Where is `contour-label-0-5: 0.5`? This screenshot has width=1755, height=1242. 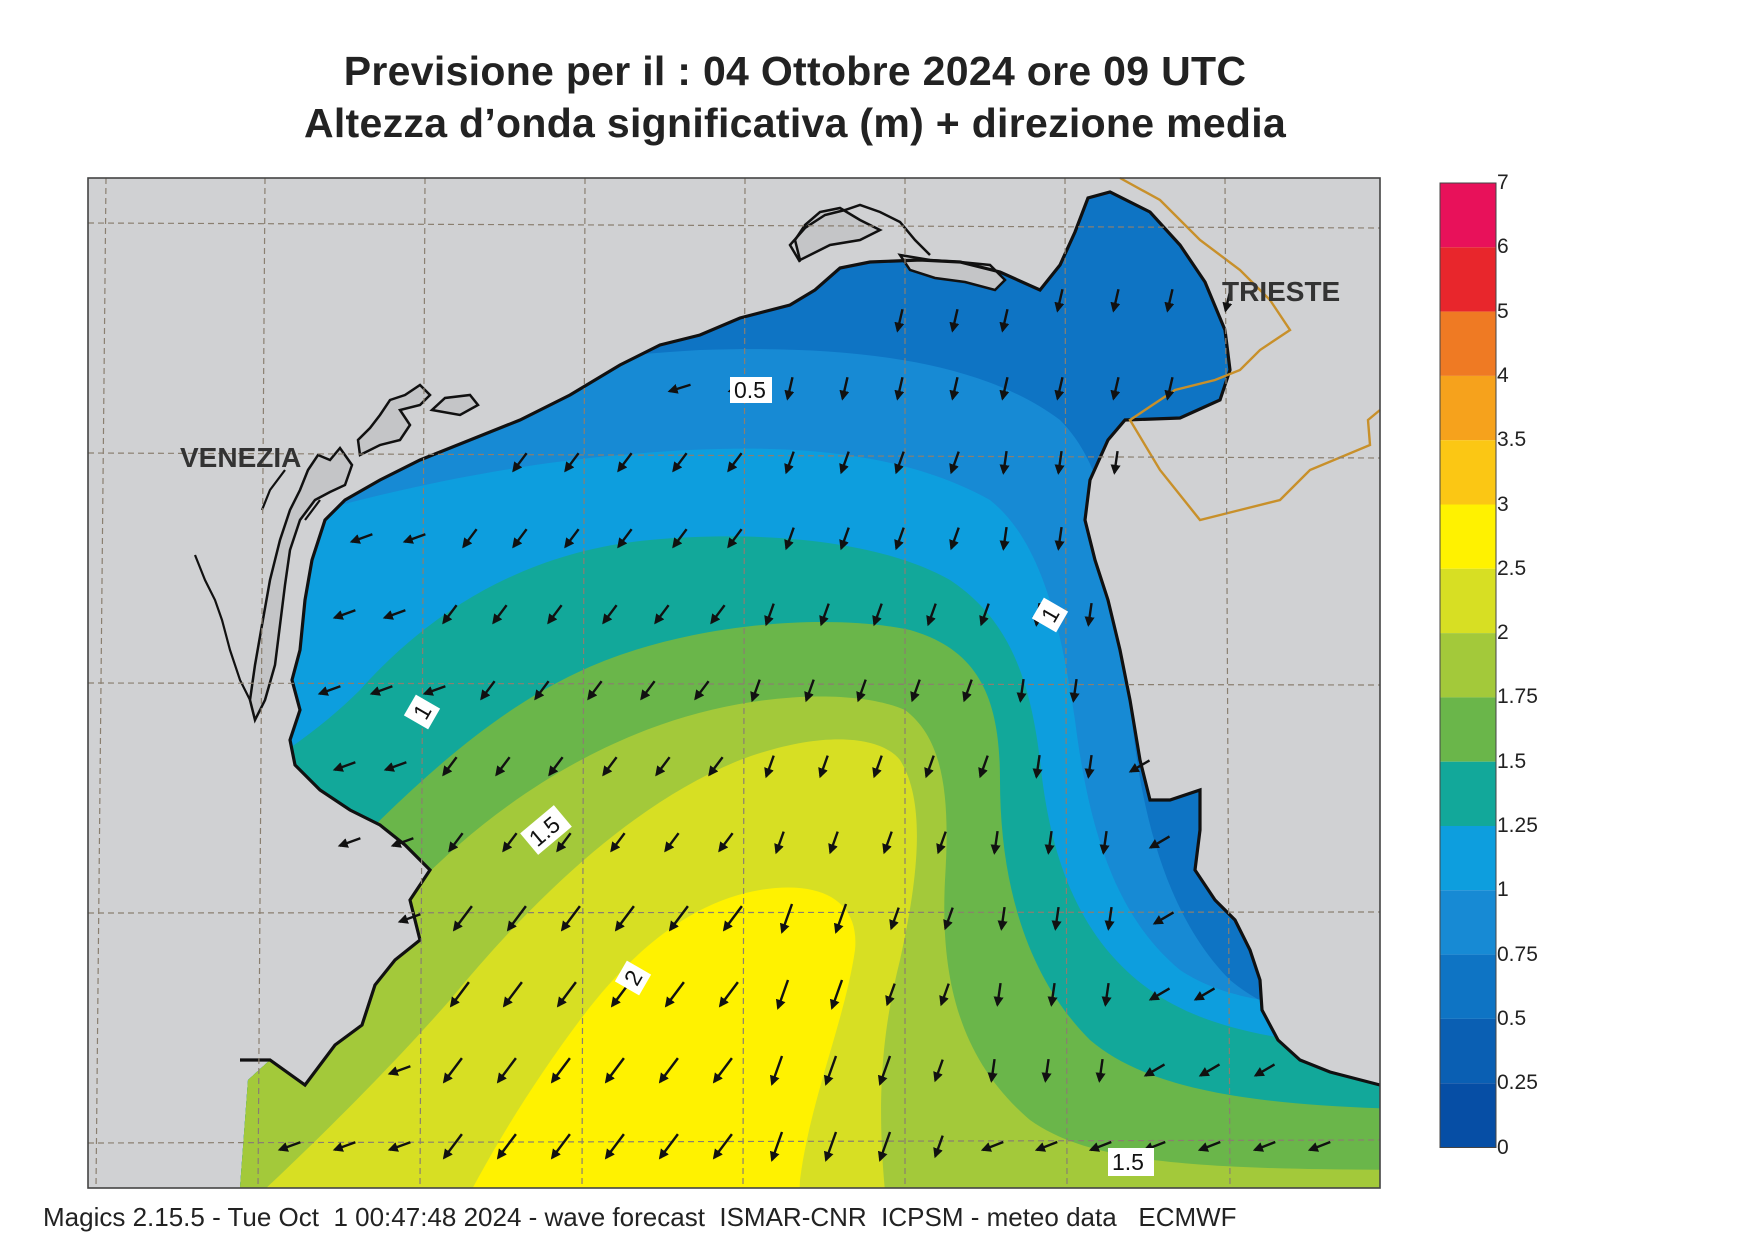 contour-label-0-5: 0.5 is located at coordinates (751, 390).